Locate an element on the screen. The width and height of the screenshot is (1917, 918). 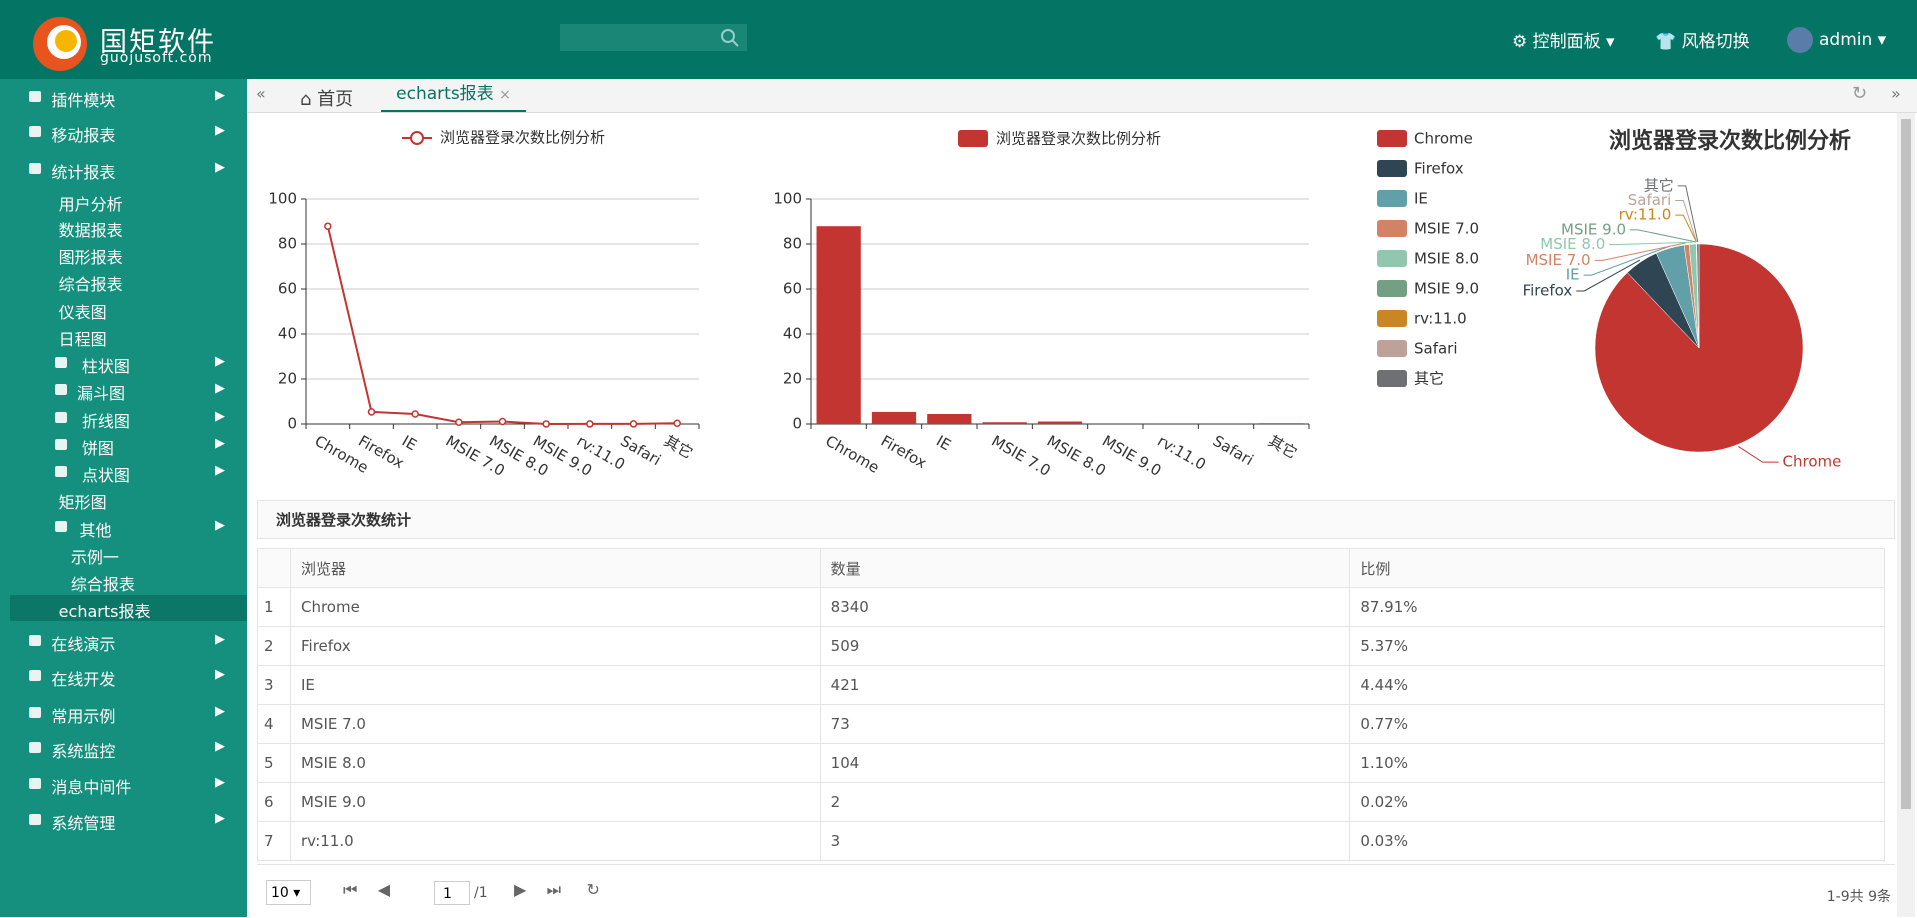
sidebar-item: 其他 is located at coordinates (95, 529).